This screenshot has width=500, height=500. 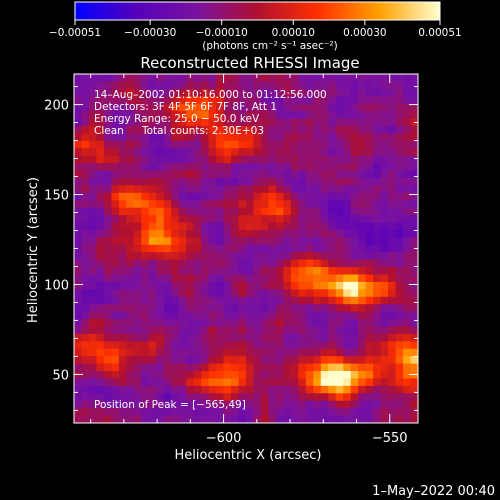 What do you see at coordinates (439, 33) in the screenshot?
I see `colorbar-tick-label: 0.00051` at bounding box center [439, 33].